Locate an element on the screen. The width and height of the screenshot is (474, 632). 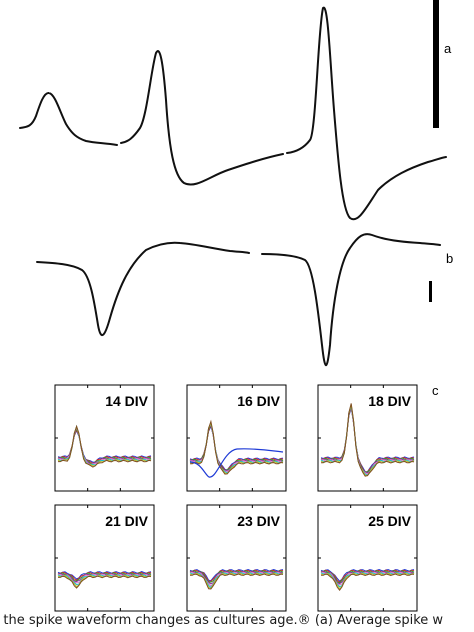
subplot-1: 14 DIV is located at coordinates (104, 438).